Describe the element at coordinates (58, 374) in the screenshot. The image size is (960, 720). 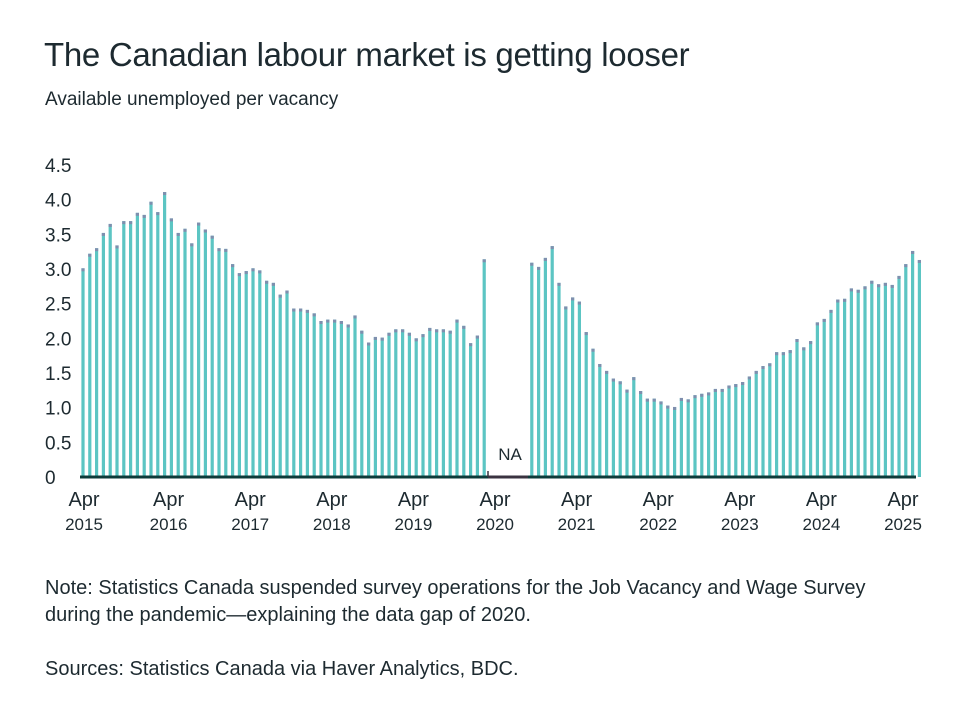
I see `y-tick-label: 1.5` at that location.